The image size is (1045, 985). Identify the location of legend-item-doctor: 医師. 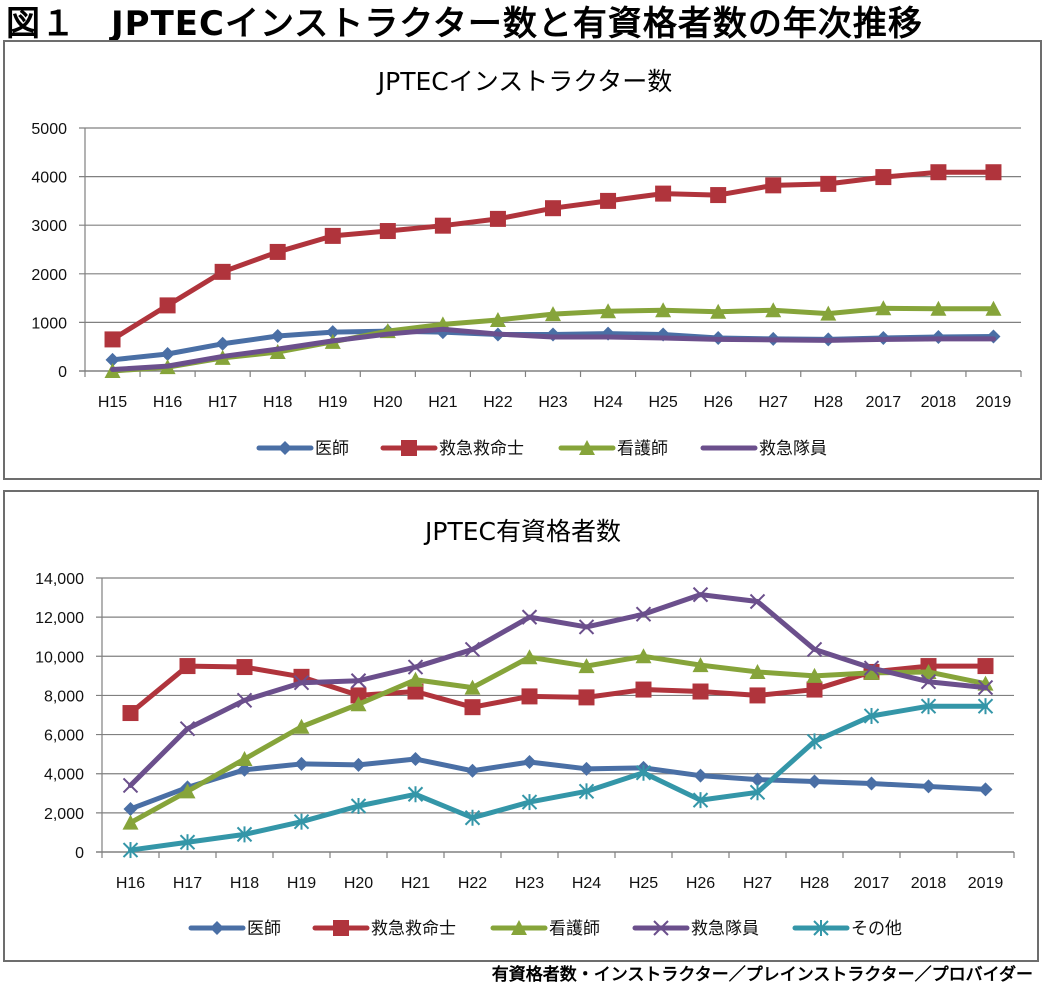
(302, 449).